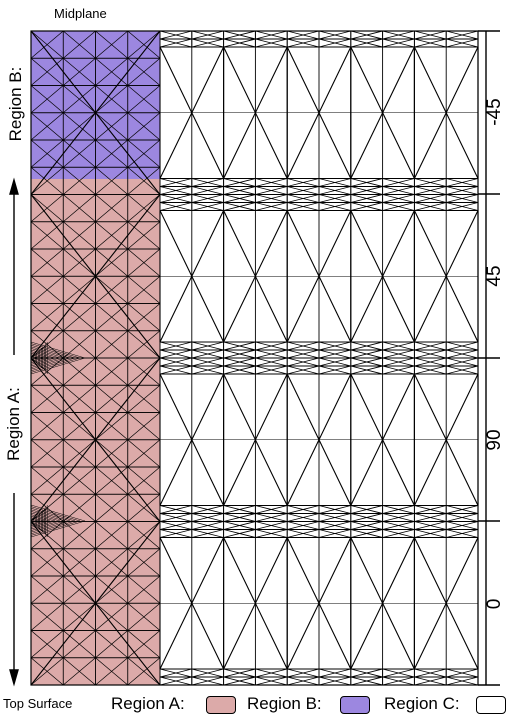 The height and width of the screenshot is (720, 518). What do you see at coordinates (494, 604) in the screenshot?
I see `ply-angle-label: 0` at bounding box center [494, 604].